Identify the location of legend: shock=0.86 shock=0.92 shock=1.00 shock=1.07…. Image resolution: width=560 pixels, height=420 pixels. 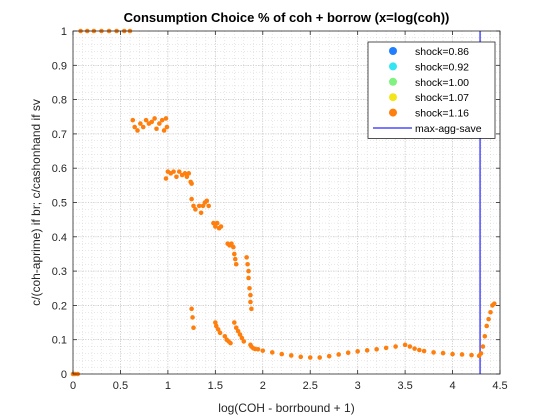
(431, 90).